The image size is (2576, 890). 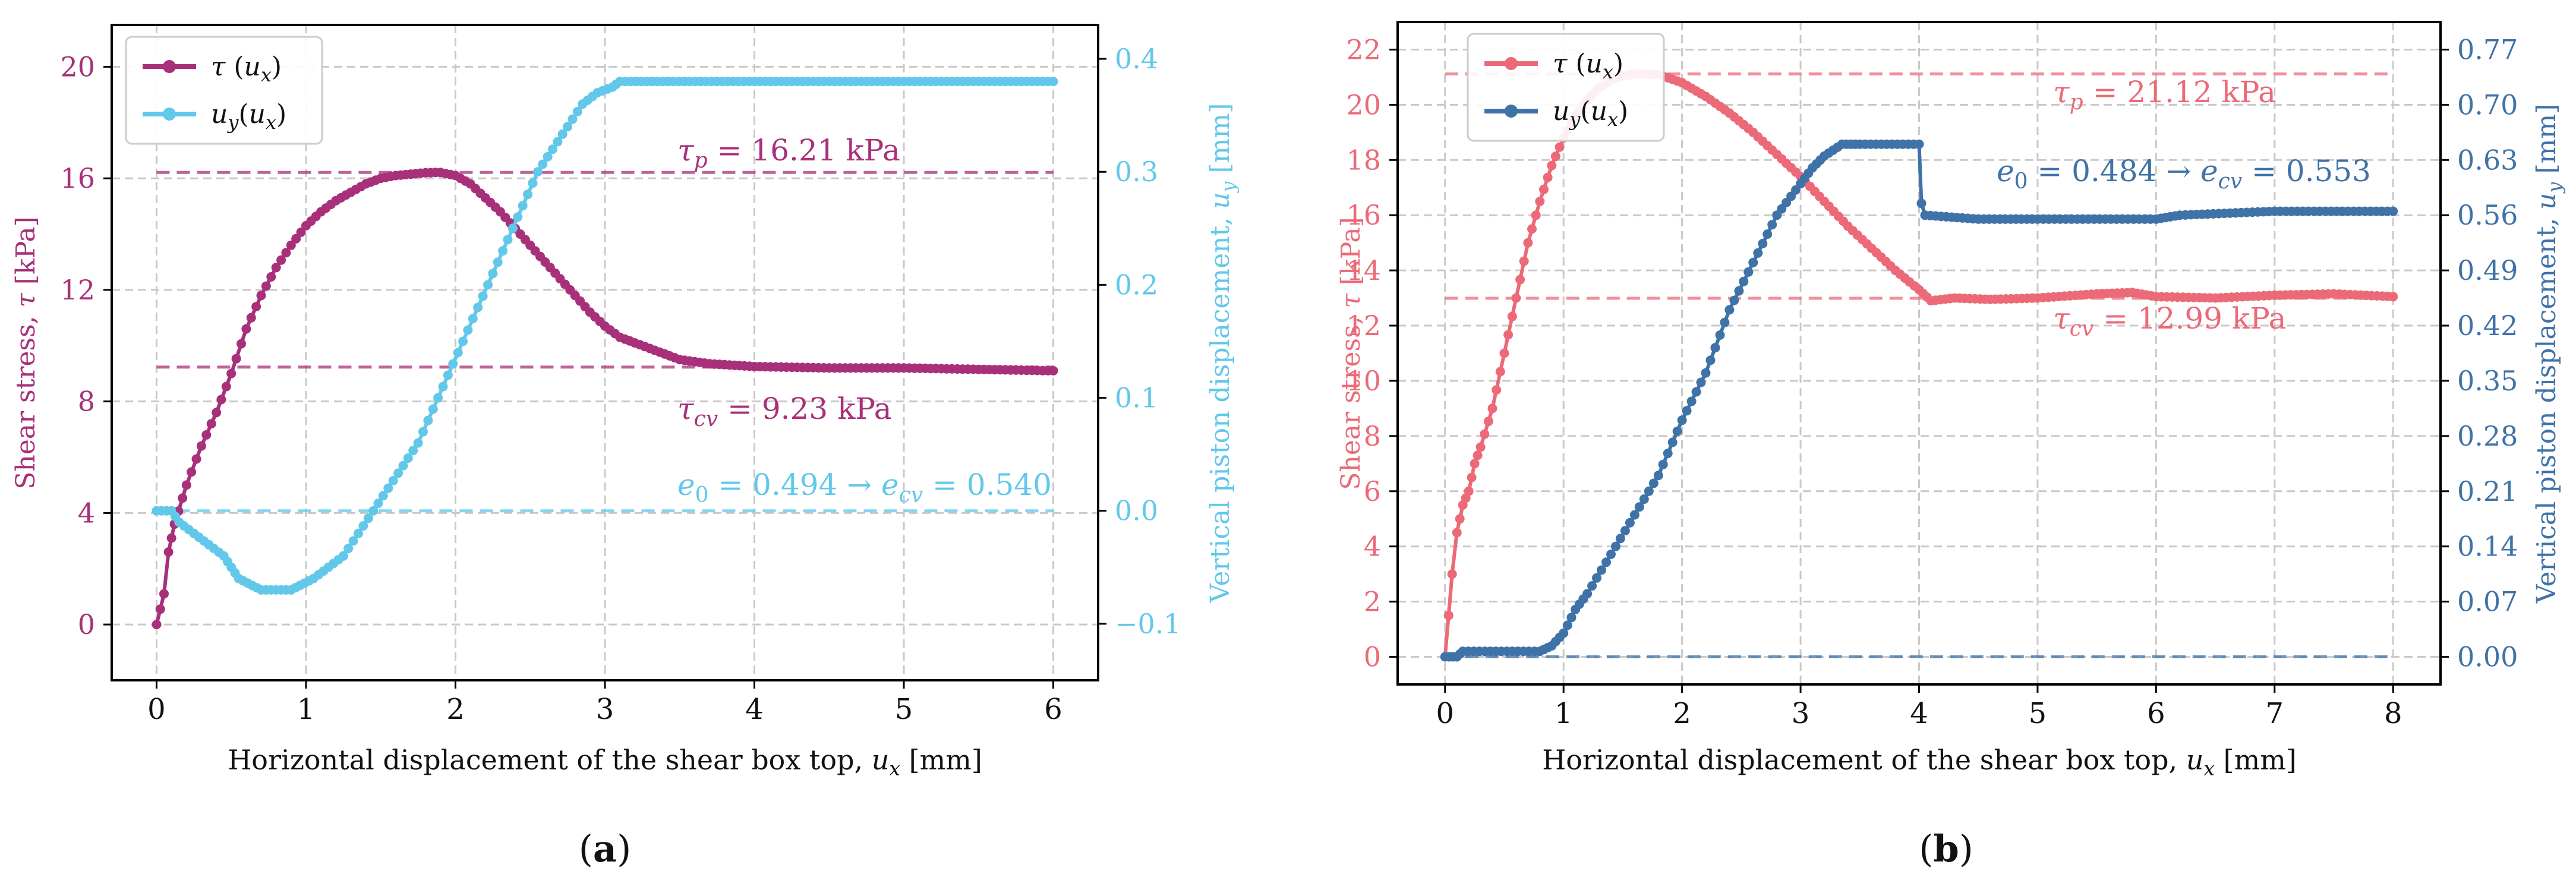 What do you see at coordinates (2488, 547) in the screenshot?
I see `y-right-tick-label: 0.14` at bounding box center [2488, 547].